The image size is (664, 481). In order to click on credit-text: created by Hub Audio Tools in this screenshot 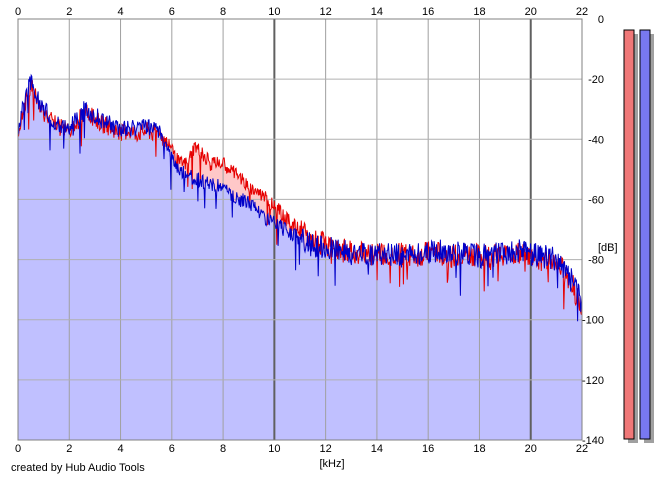, I will do `click(78, 468)`.